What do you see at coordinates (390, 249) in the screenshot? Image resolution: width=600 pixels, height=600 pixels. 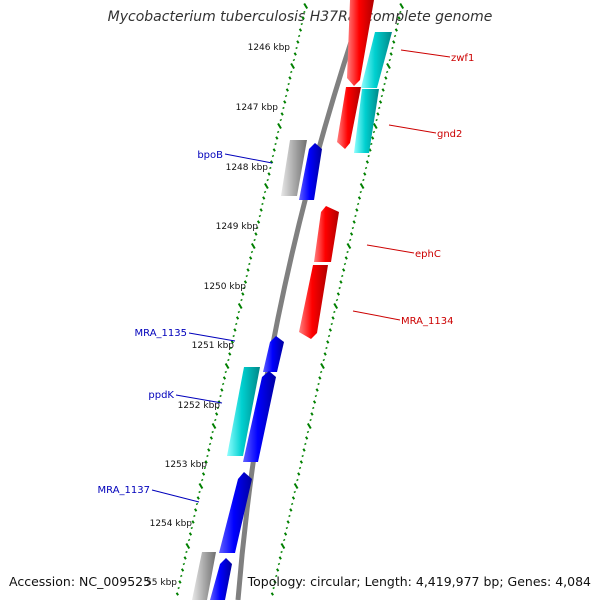 I see `leader-ephC` at bounding box center [390, 249].